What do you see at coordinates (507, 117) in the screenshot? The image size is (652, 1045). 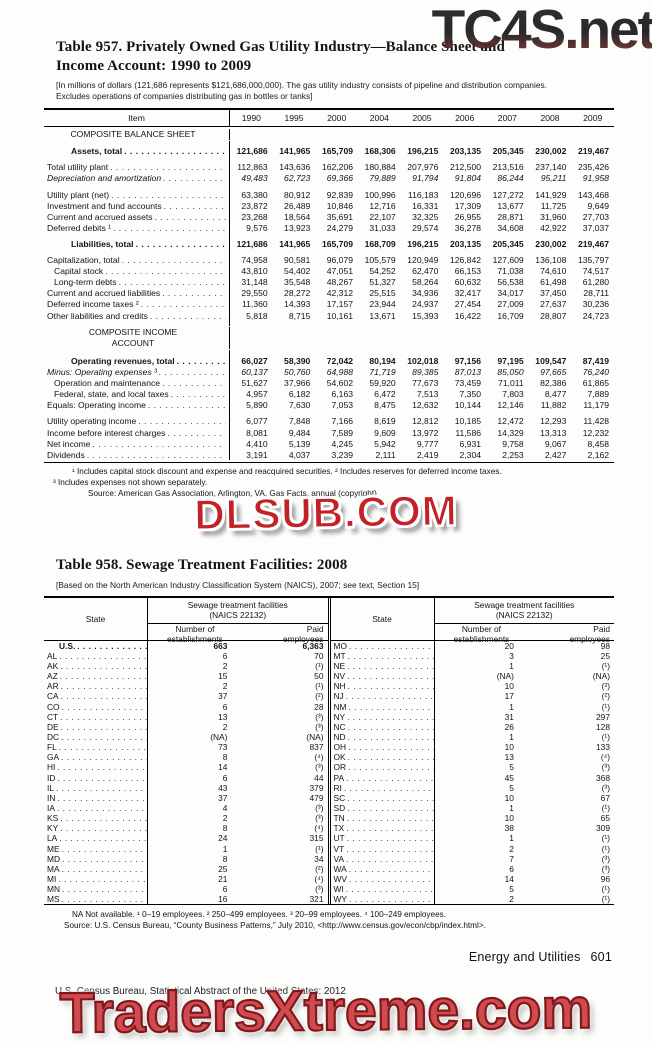 I see `column-header-year: 2007` at bounding box center [507, 117].